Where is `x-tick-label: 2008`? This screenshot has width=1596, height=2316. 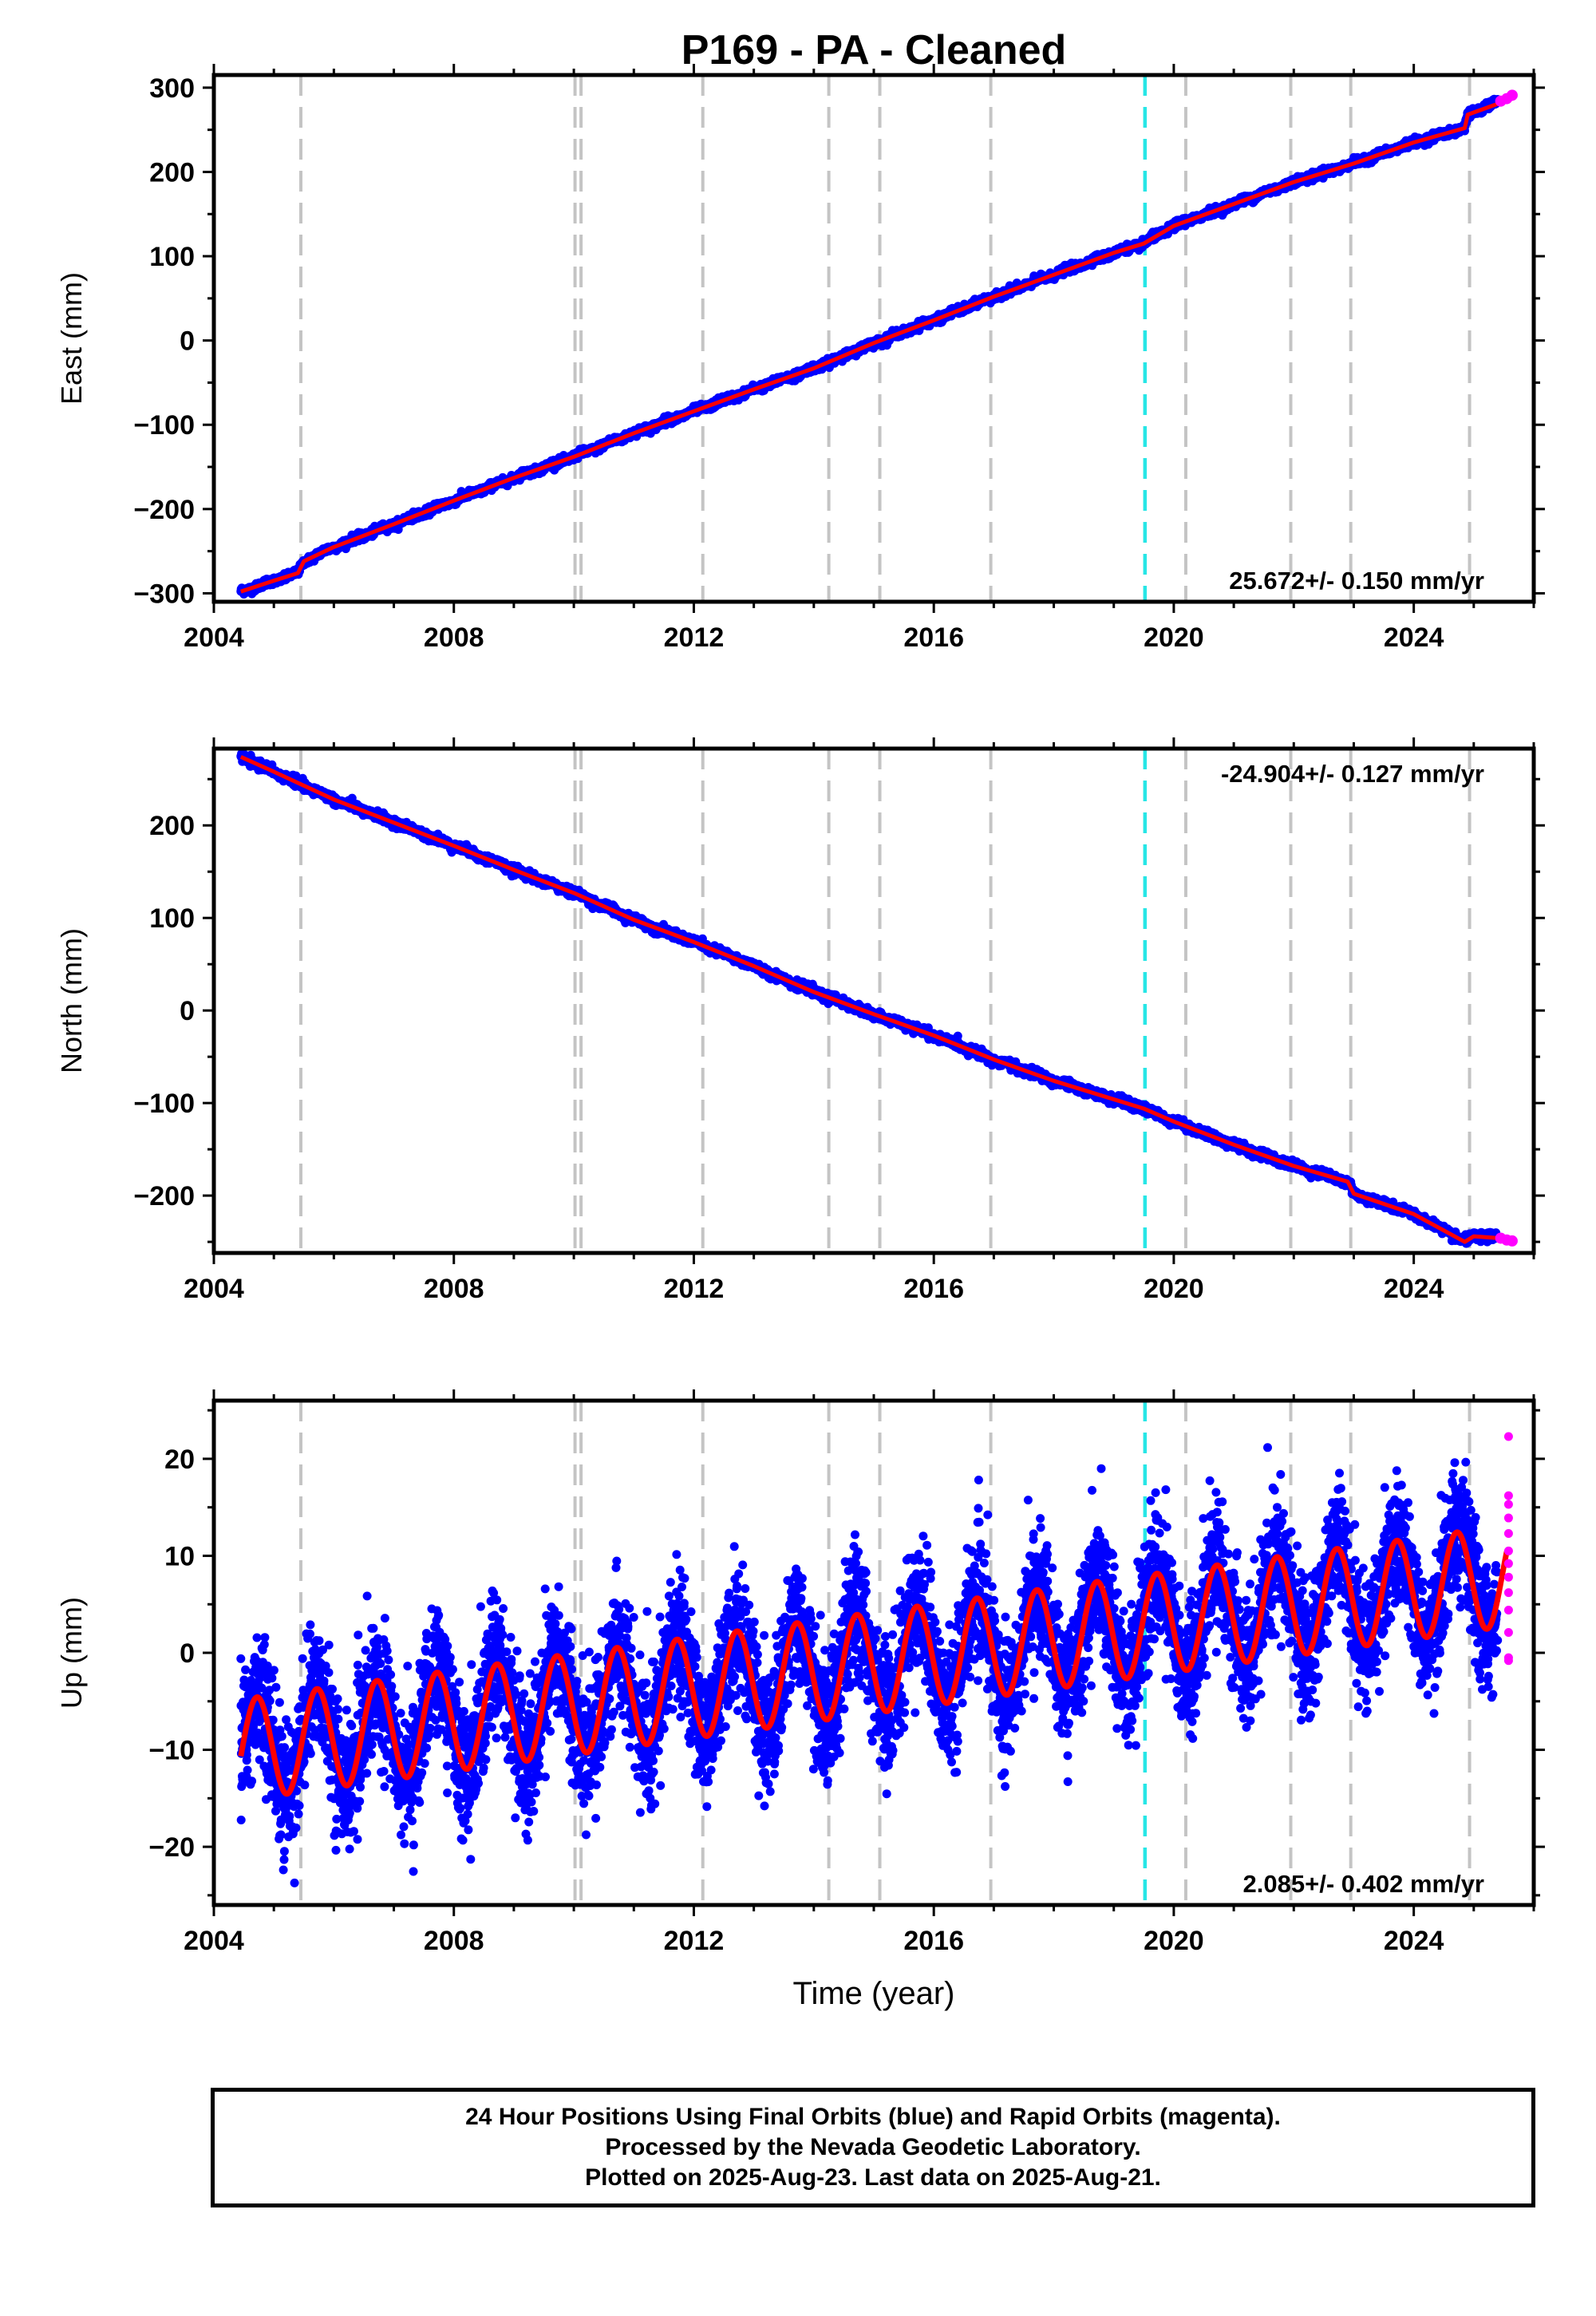
x-tick-label: 2008 is located at coordinates (454, 637).